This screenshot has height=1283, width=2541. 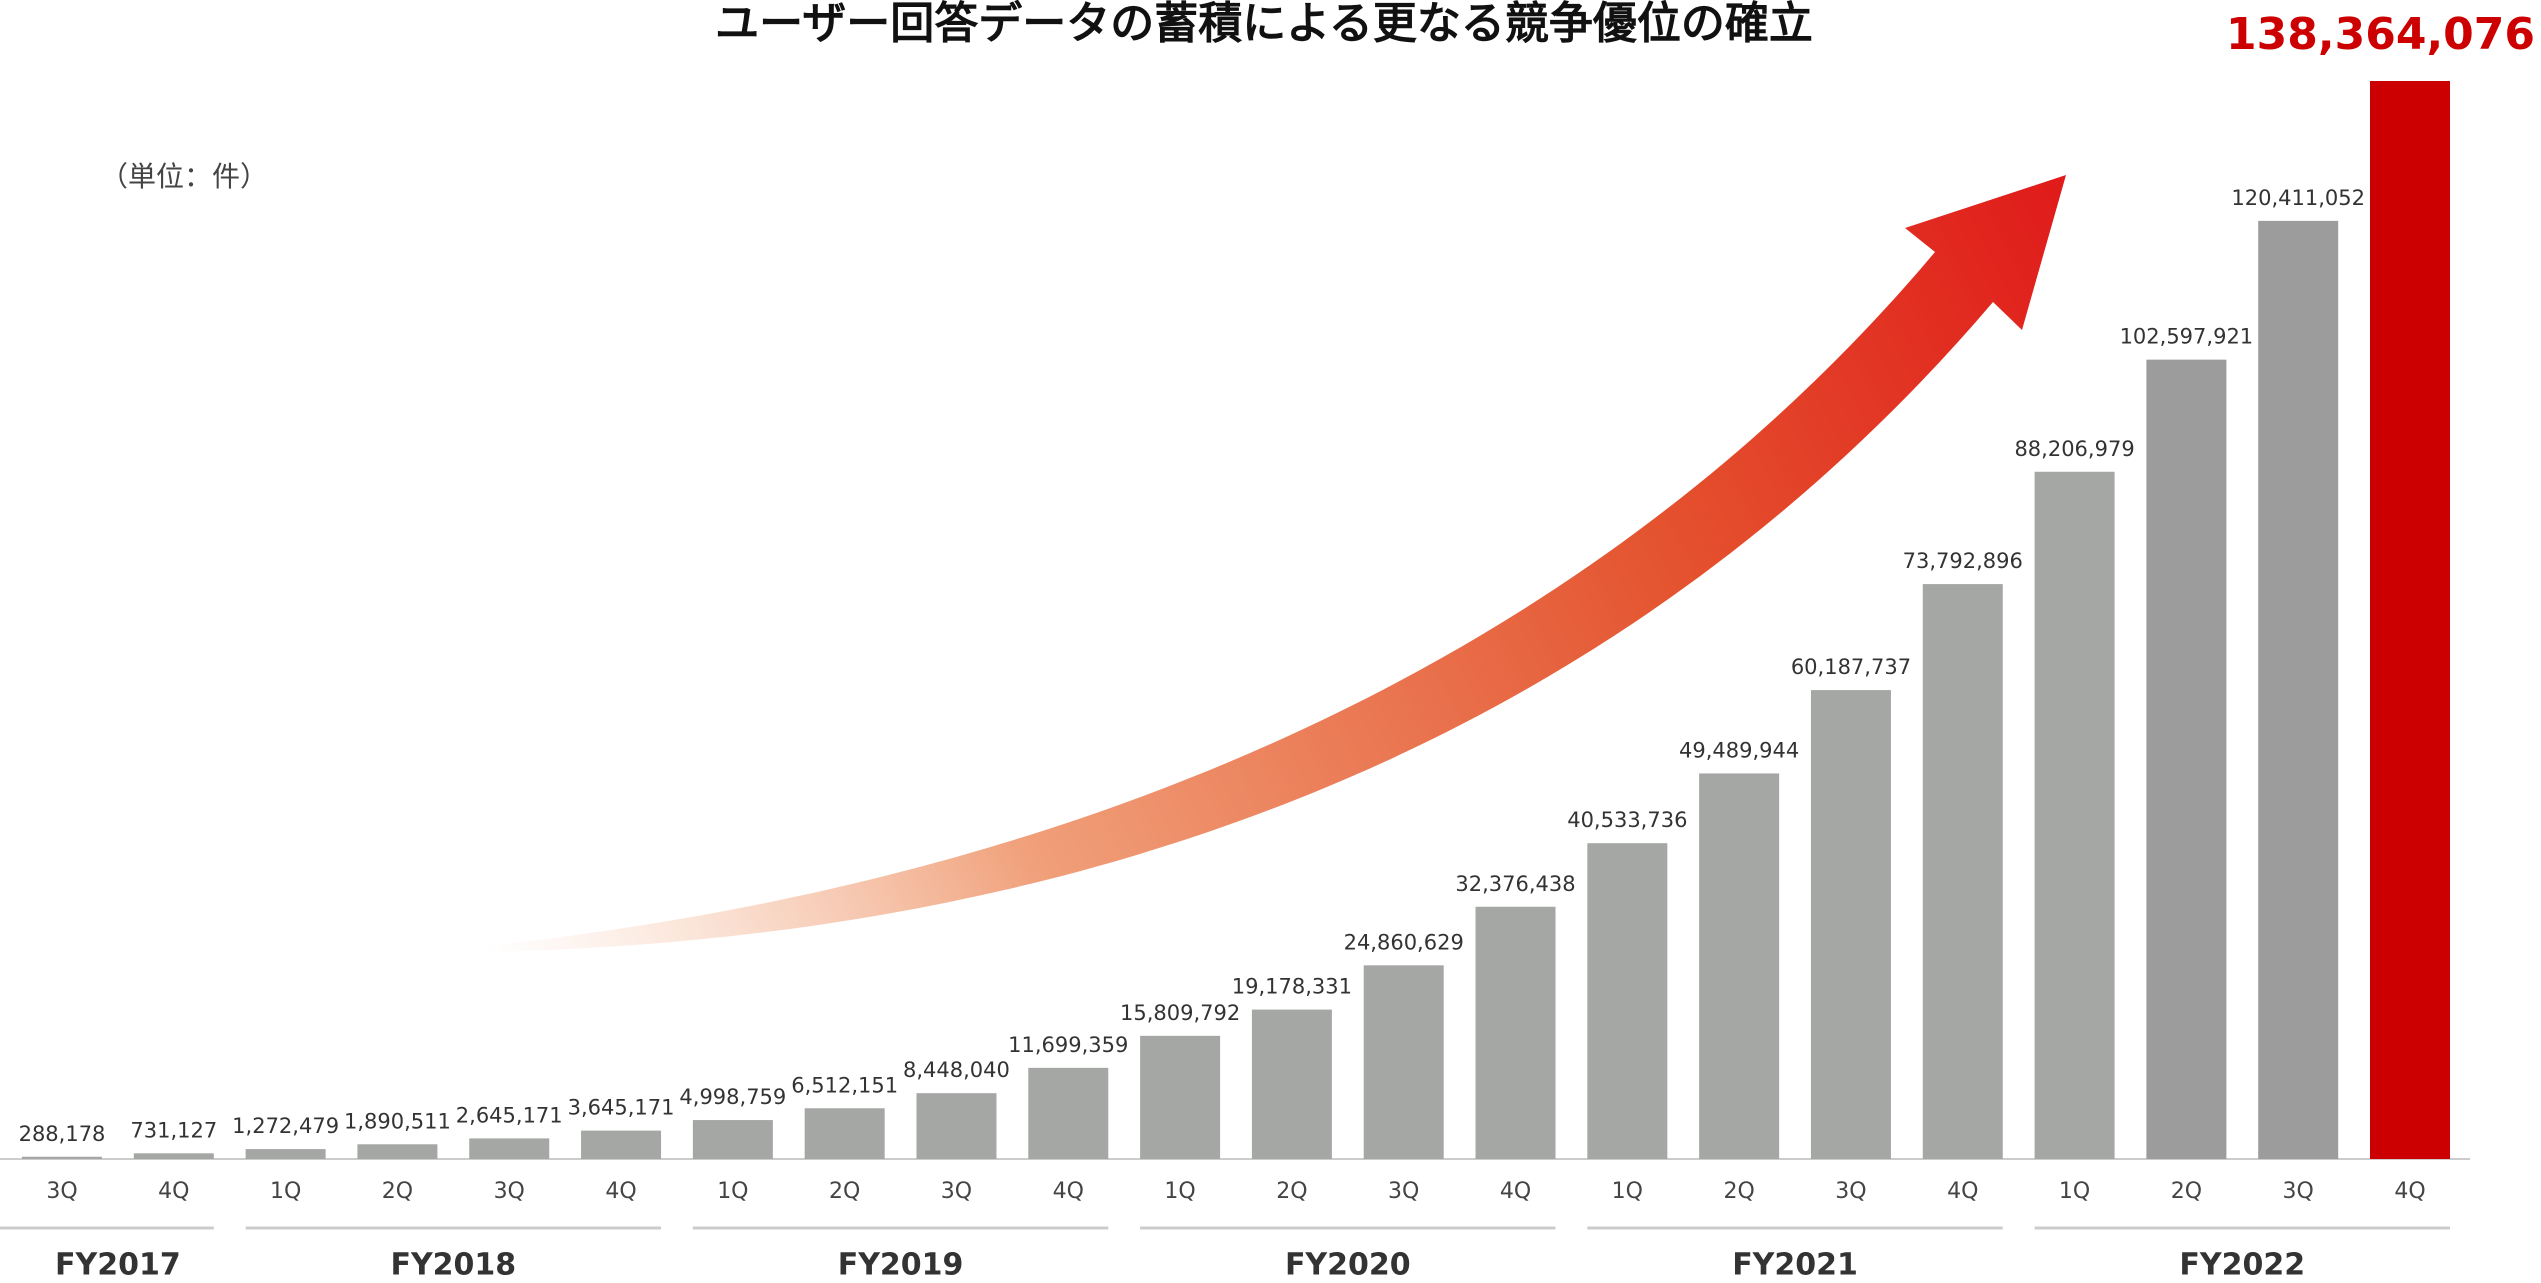 What do you see at coordinates (1348, 1265) in the screenshot?
I see `group-label: FY2020` at bounding box center [1348, 1265].